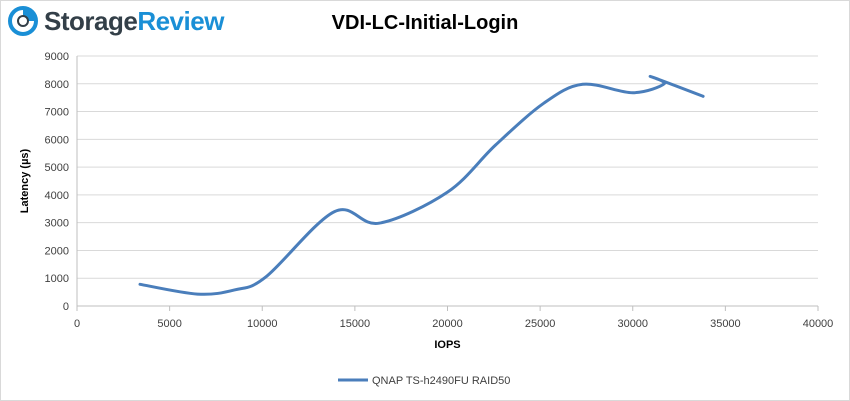  I want to click on brand-name-part2: Review, so click(180, 20).